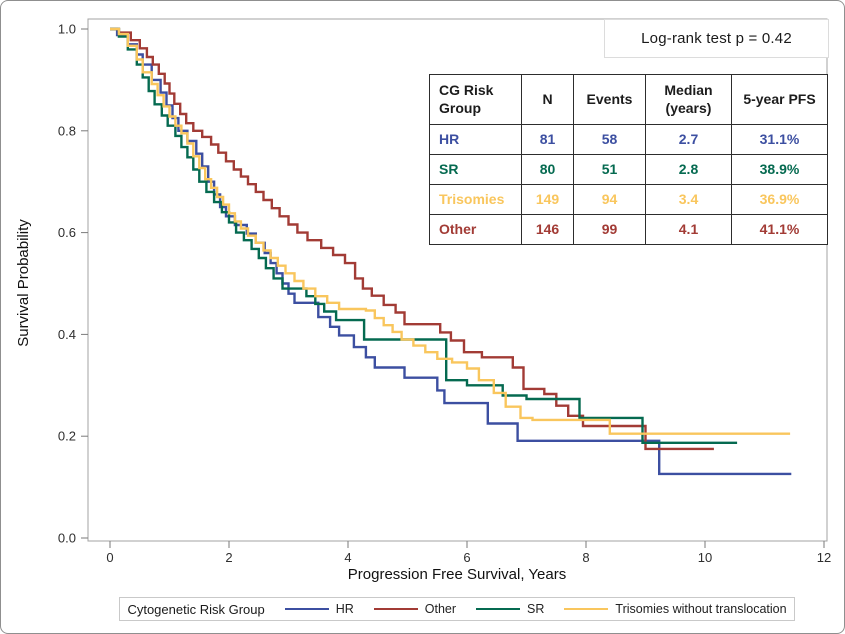 The image size is (845, 634). I want to click on legend-item-hr: HR, so click(319, 609).